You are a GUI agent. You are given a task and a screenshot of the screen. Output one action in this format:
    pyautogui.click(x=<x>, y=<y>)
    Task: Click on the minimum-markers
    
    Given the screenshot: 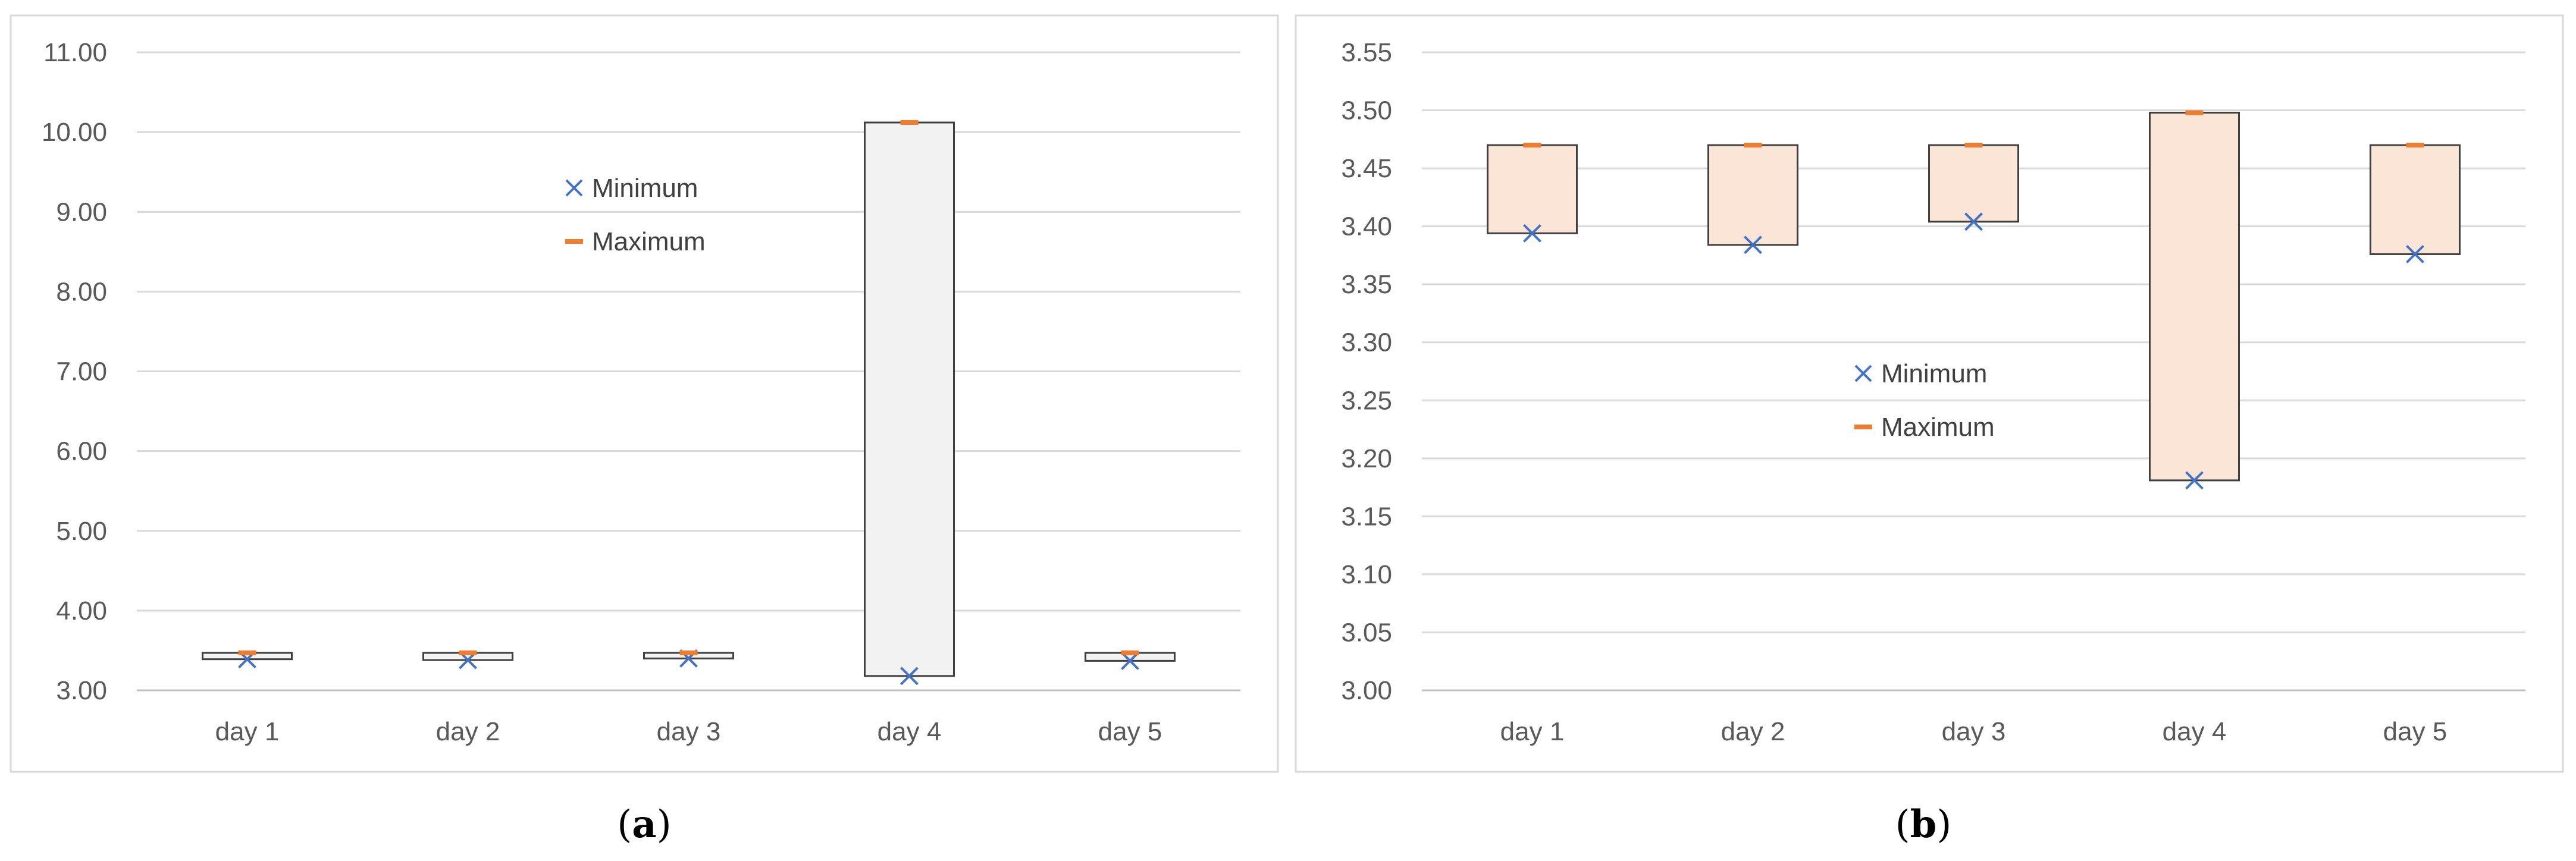 What is the action you would take?
    pyautogui.click(x=1974, y=351)
    